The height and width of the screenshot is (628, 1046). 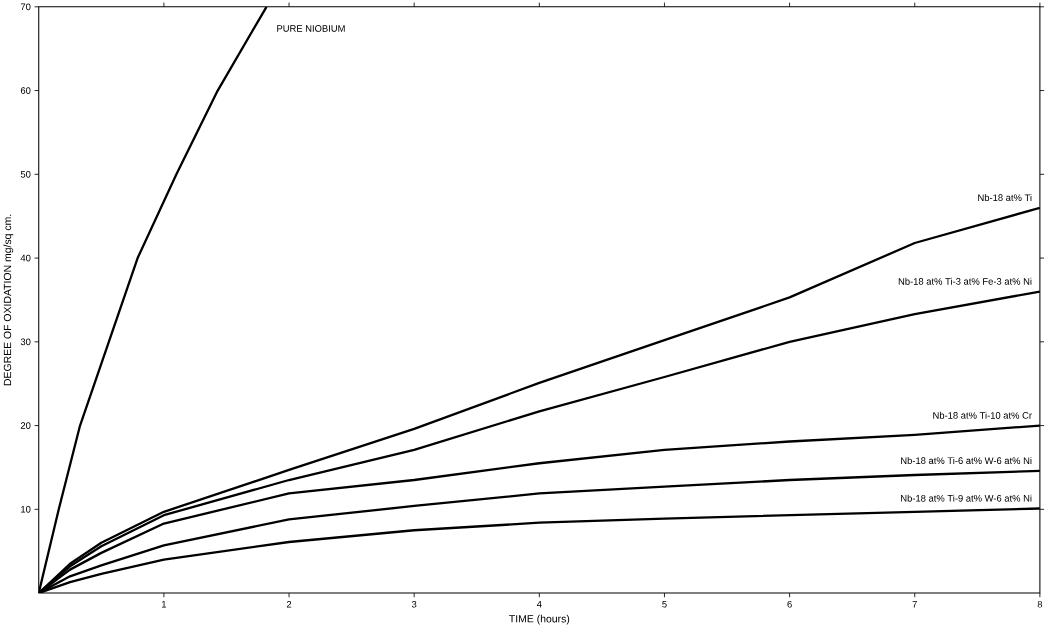 I want to click on series-label: Nb-18 at% Ti, so click(x=1005, y=197).